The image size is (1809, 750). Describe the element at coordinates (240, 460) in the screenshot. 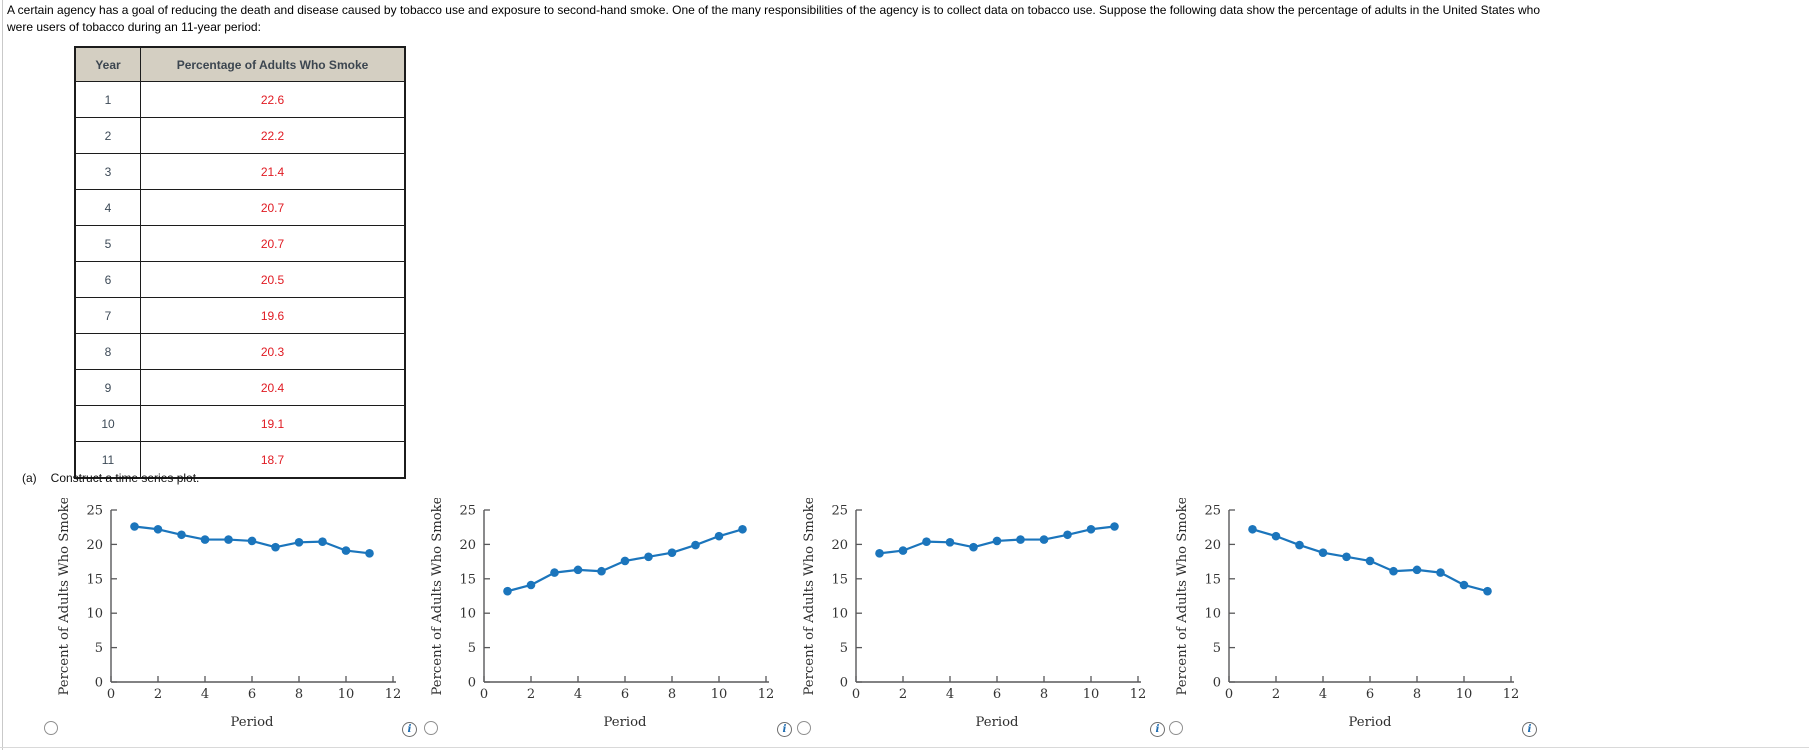

I see `table-row: 11 18.7` at that location.